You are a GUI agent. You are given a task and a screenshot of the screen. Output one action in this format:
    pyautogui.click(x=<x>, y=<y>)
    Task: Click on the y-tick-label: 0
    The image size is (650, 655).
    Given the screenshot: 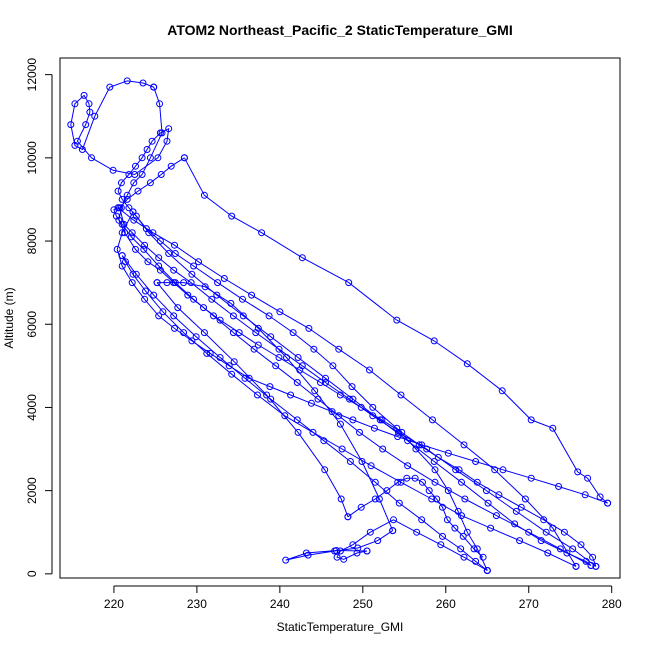 What is the action you would take?
    pyautogui.click(x=32, y=573)
    